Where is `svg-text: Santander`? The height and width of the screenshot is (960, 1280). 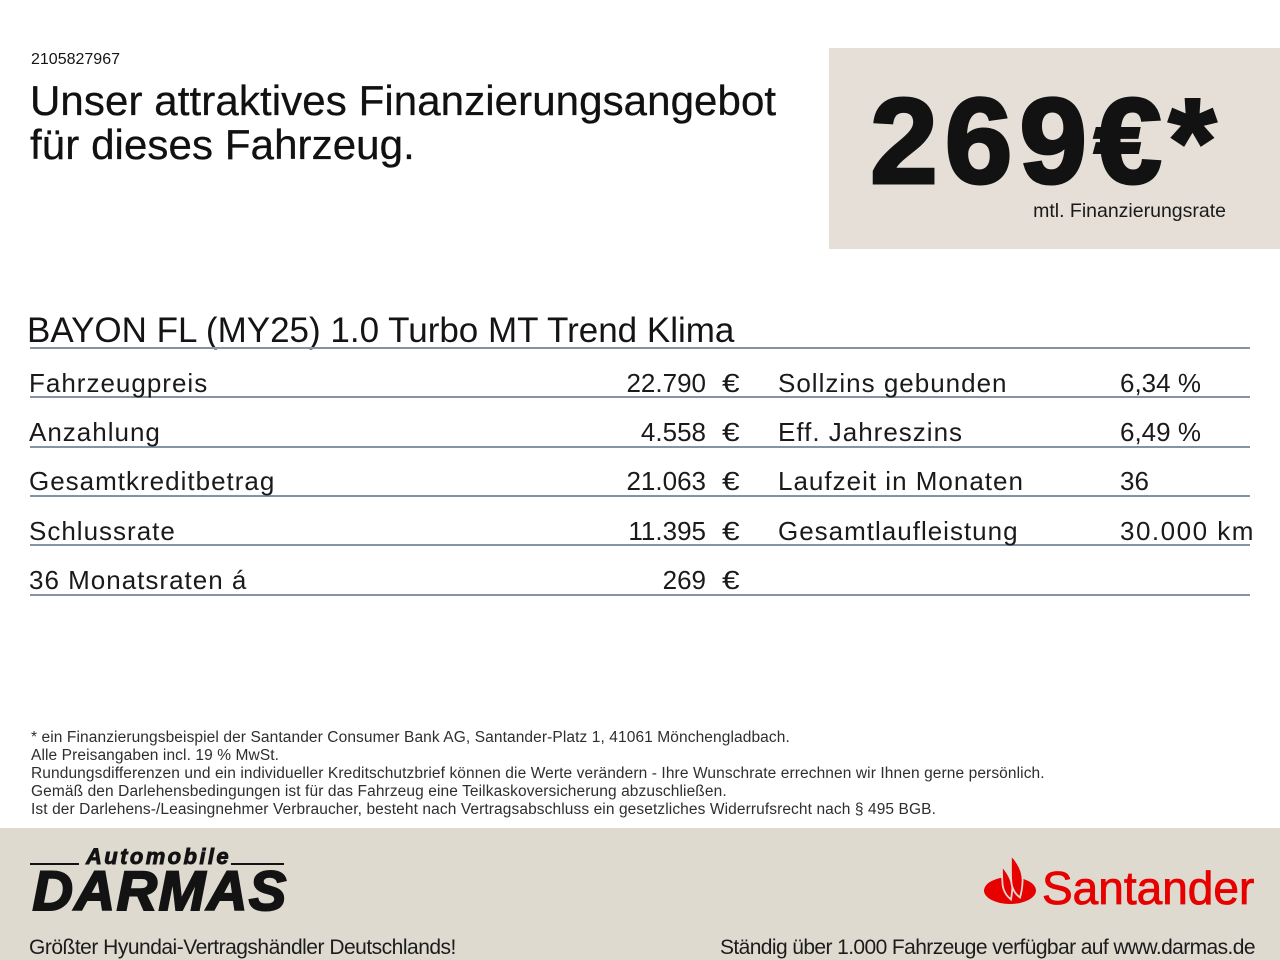
svg-text: Santander is located at coordinates (1148, 887).